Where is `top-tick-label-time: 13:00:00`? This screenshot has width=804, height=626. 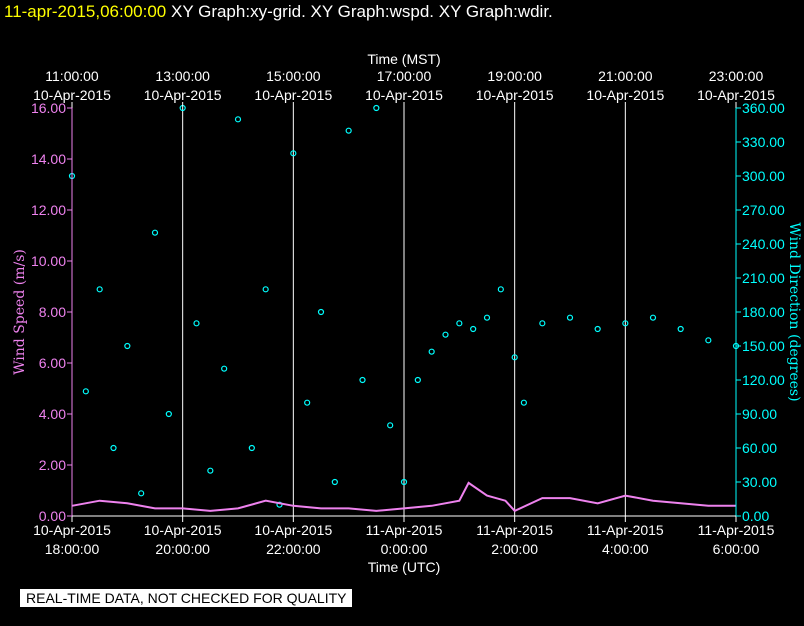 top-tick-label-time: 13:00:00 is located at coordinates (182, 76).